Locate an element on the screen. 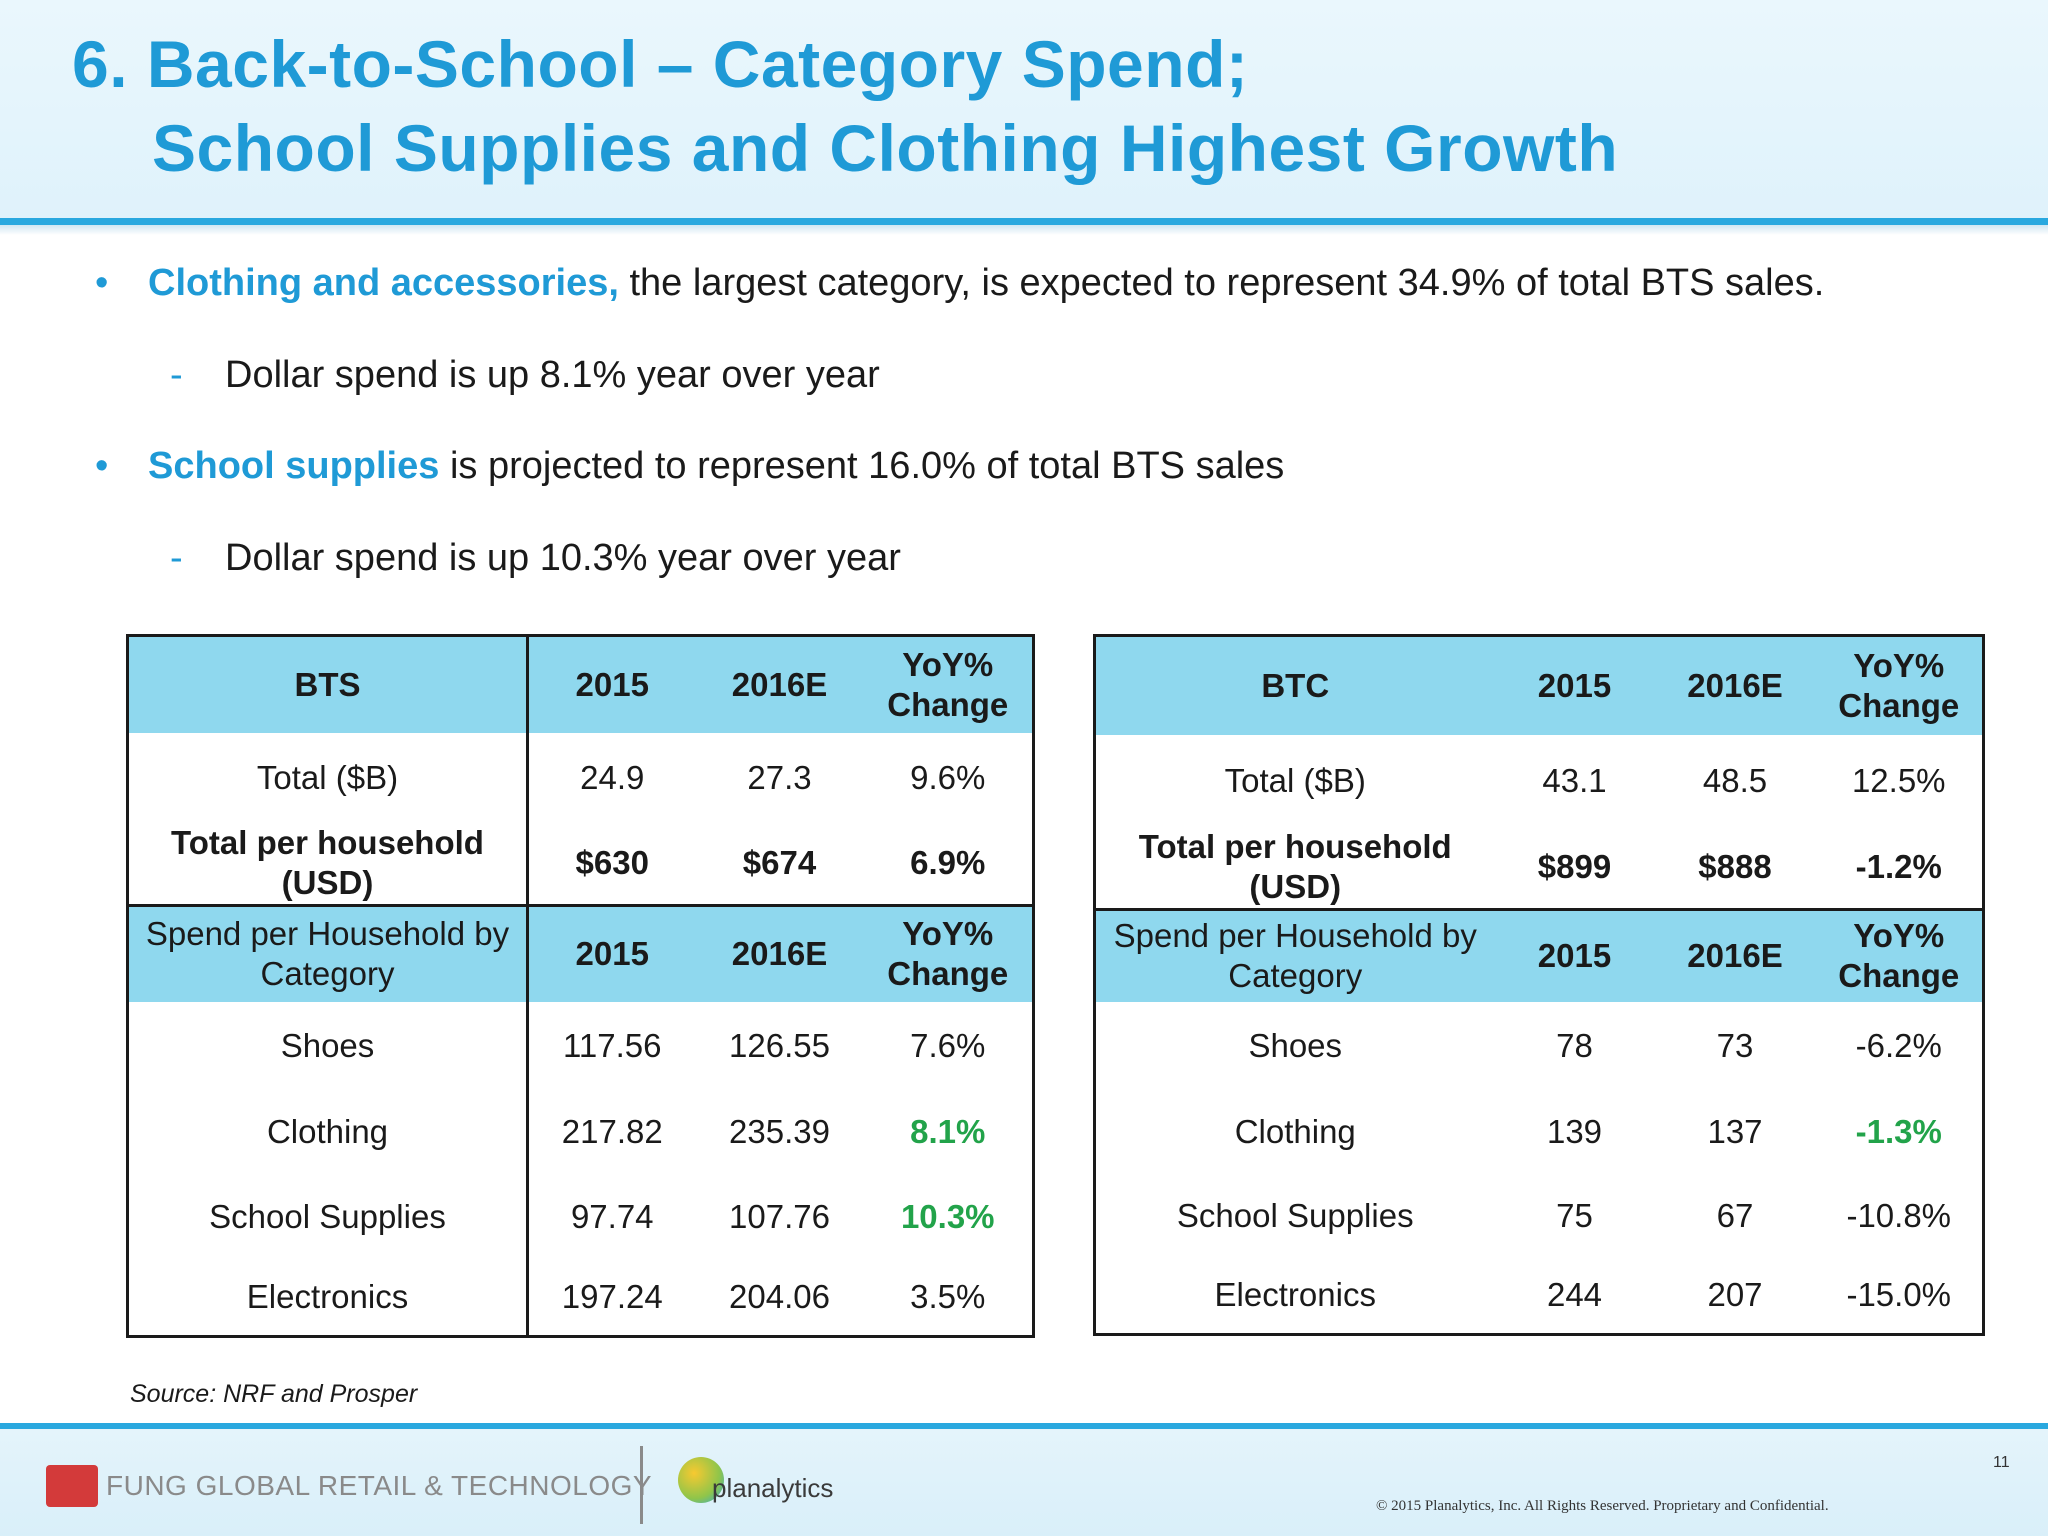 The width and height of the screenshot is (2048, 1536). btc-category: Clothing is located at coordinates (1295, 1131).